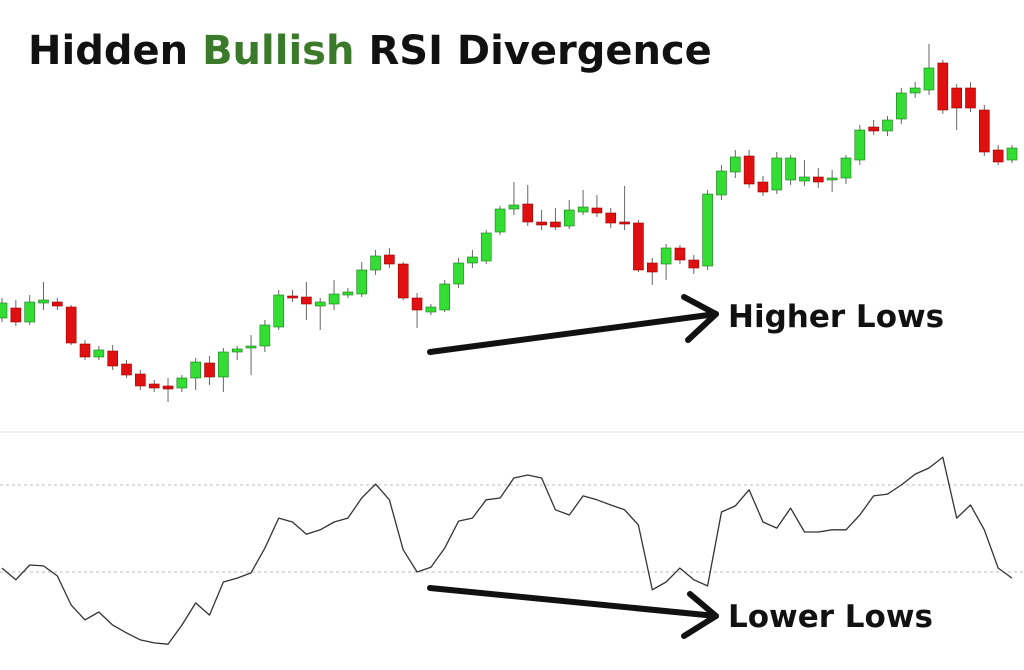 The height and width of the screenshot is (670, 1024). I want to click on title-part: Hidden, so click(108, 51).